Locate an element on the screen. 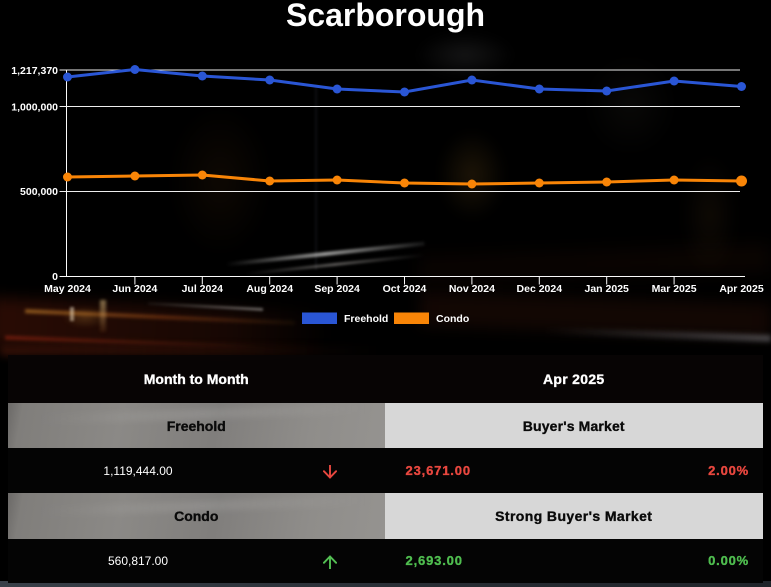  svg-text: Nov 2024 is located at coordinates (472, 289).